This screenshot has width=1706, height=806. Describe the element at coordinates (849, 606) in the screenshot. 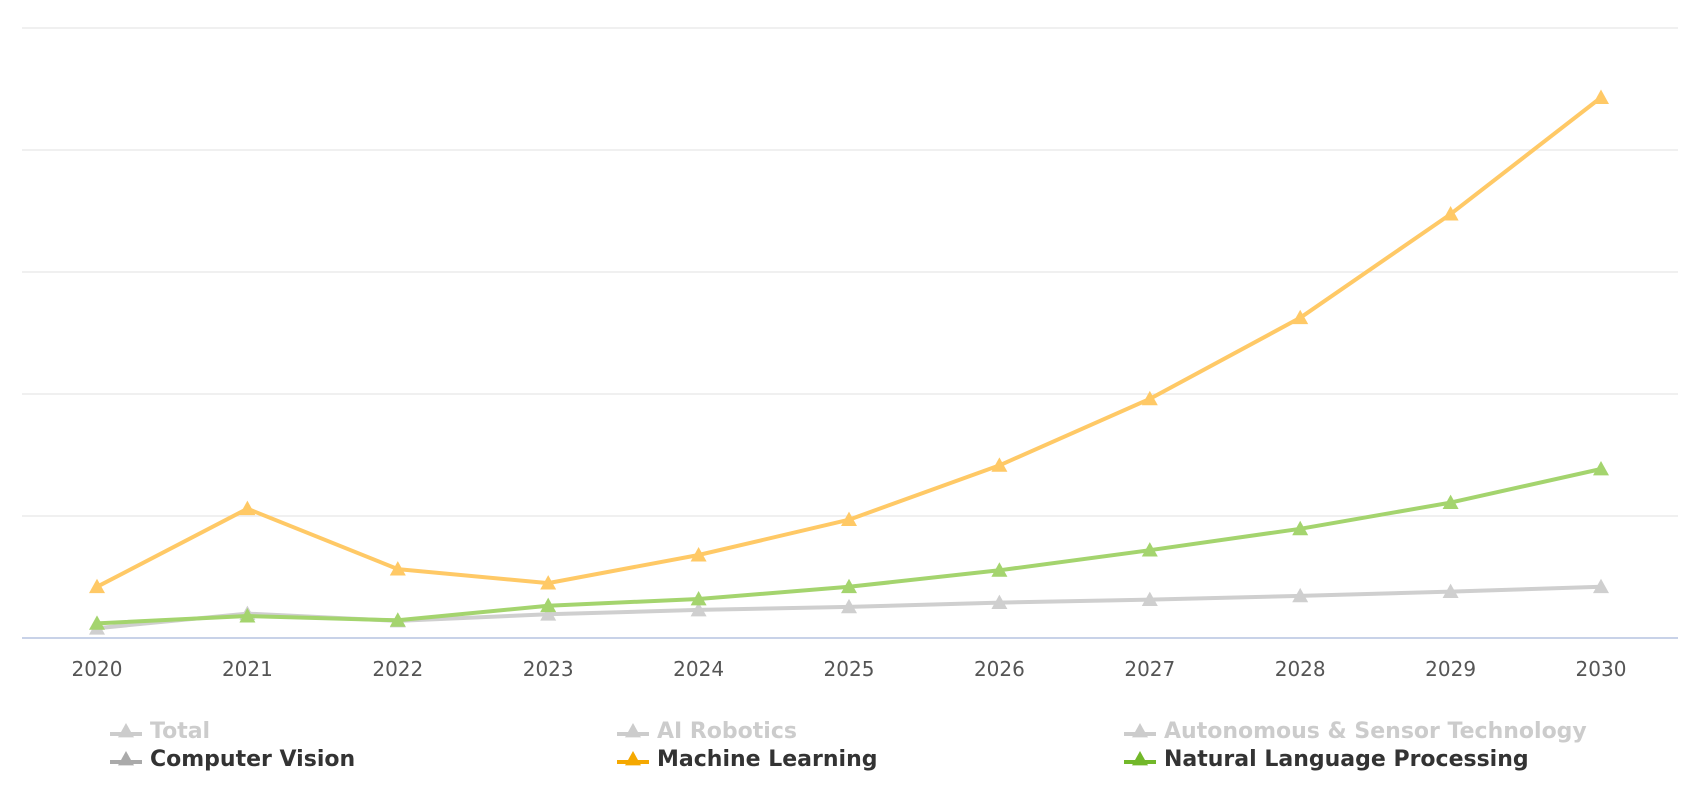

I see `data-point-computer-vision-2025` at that location.